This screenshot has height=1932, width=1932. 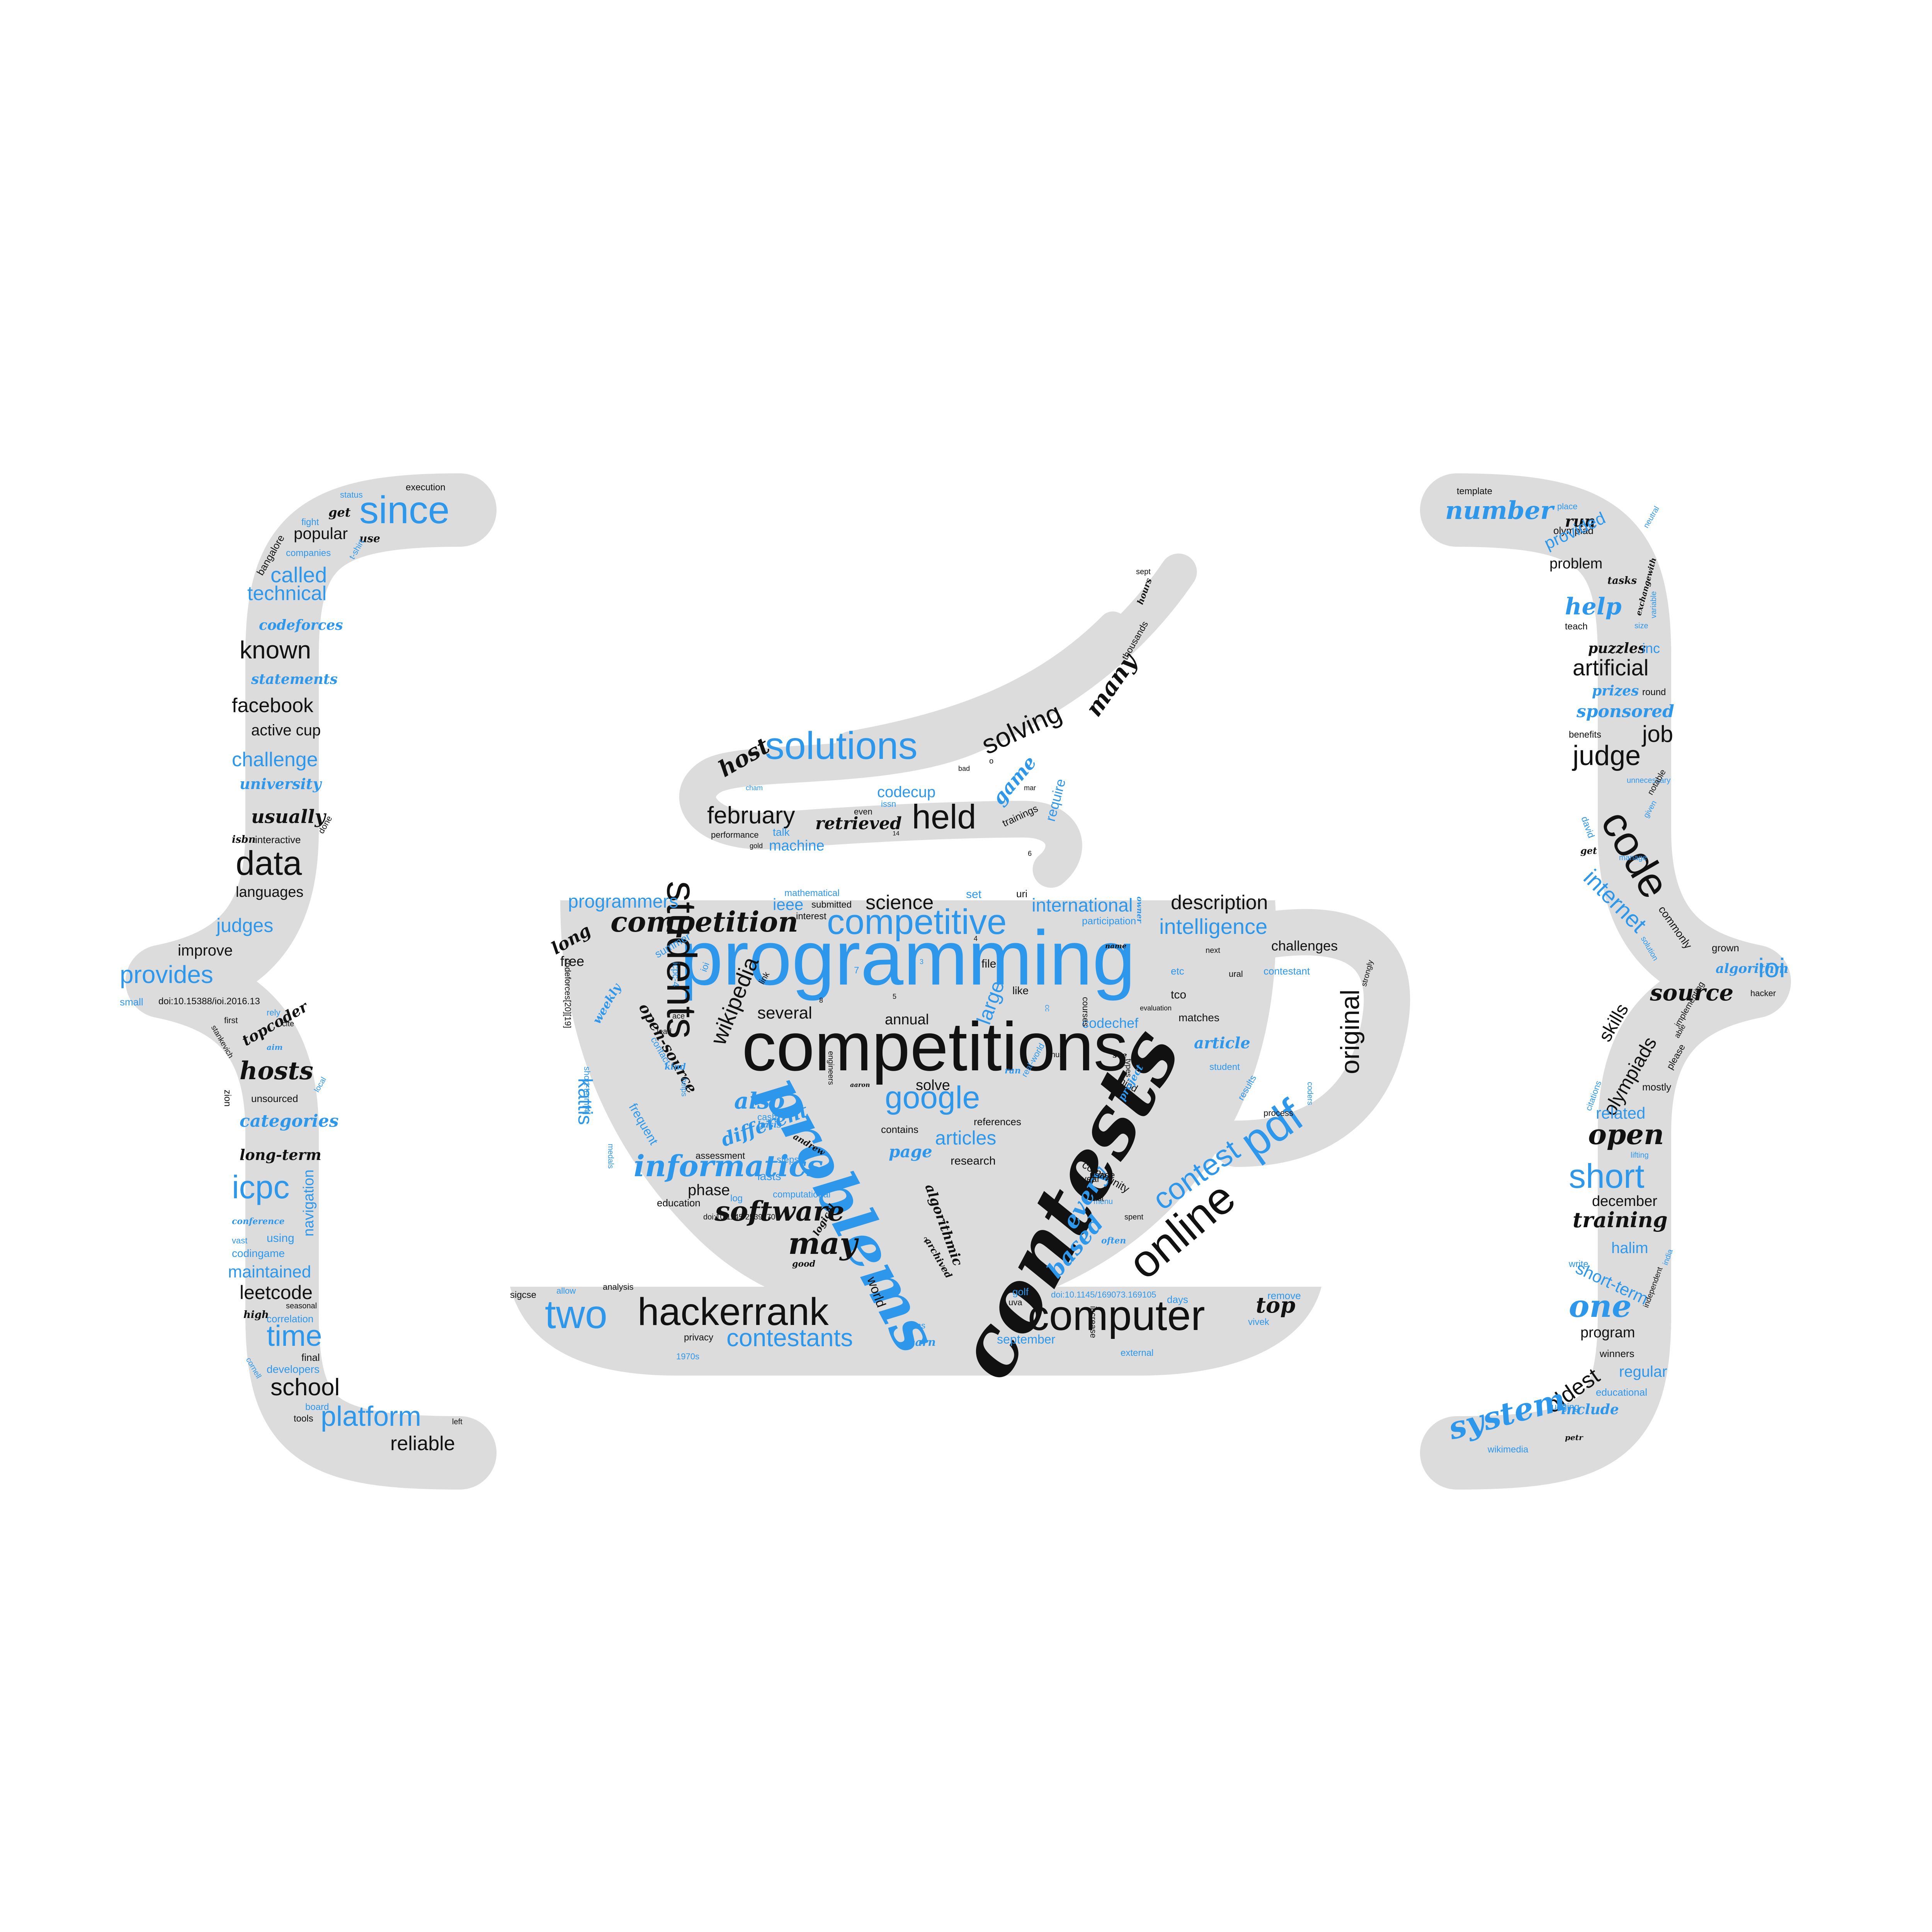 I want to click on word: lasts, so click(x=769, y=1177).